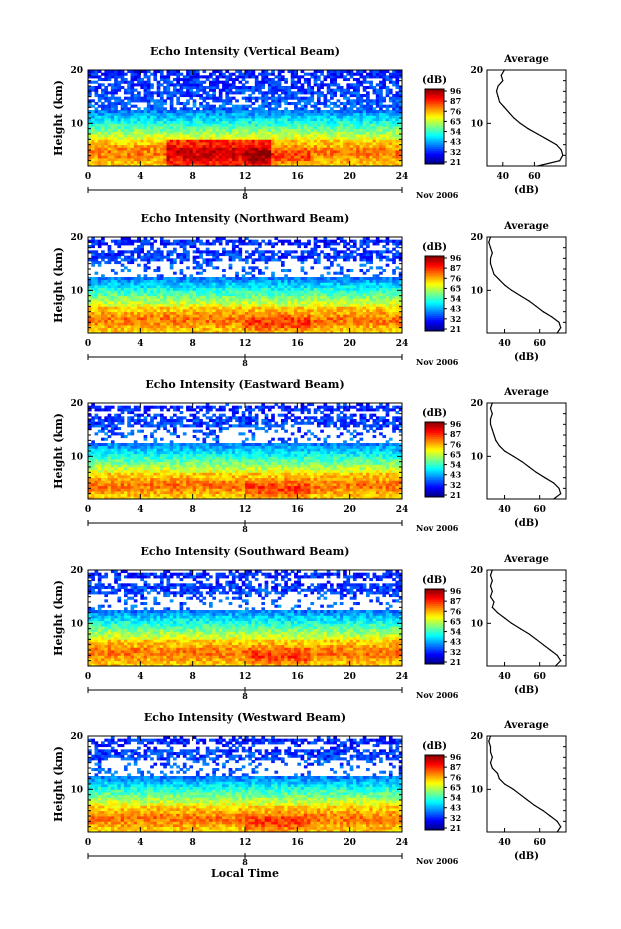 The image size is (621, 929). What do you see at coordinates (456, 91) in the screenshot?
I see `colorbar-tick-label: 96` at bounding box center [456, 91].